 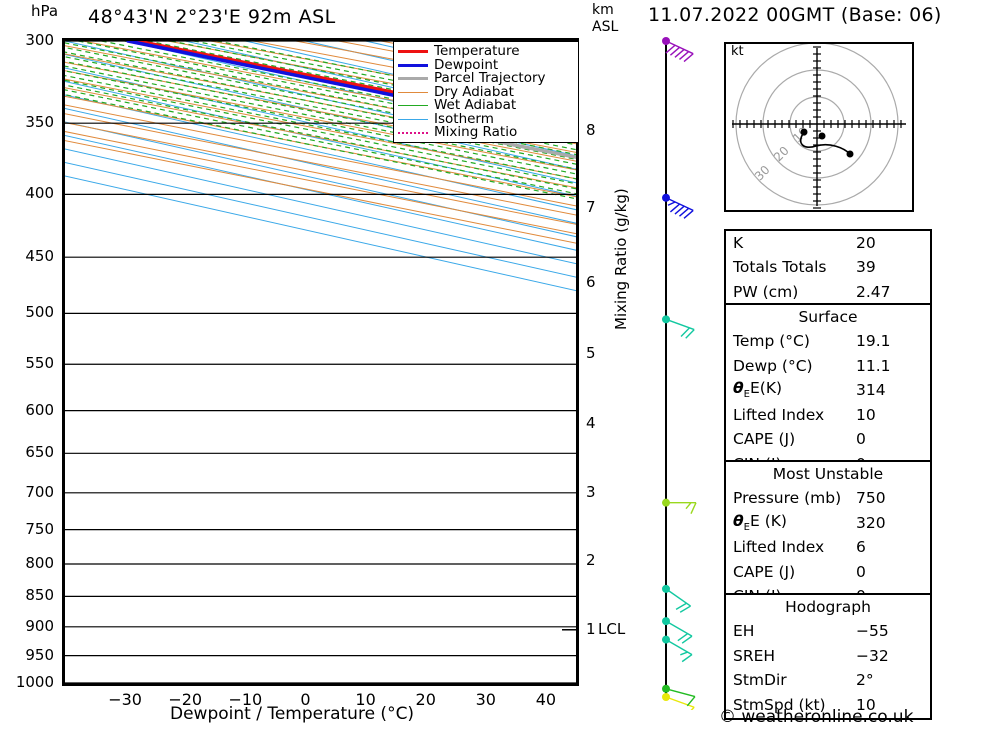 What do you see at coordinates (861, 547) in the screenshot?
I see `data-value: 6` at bounding box center [861, 547].